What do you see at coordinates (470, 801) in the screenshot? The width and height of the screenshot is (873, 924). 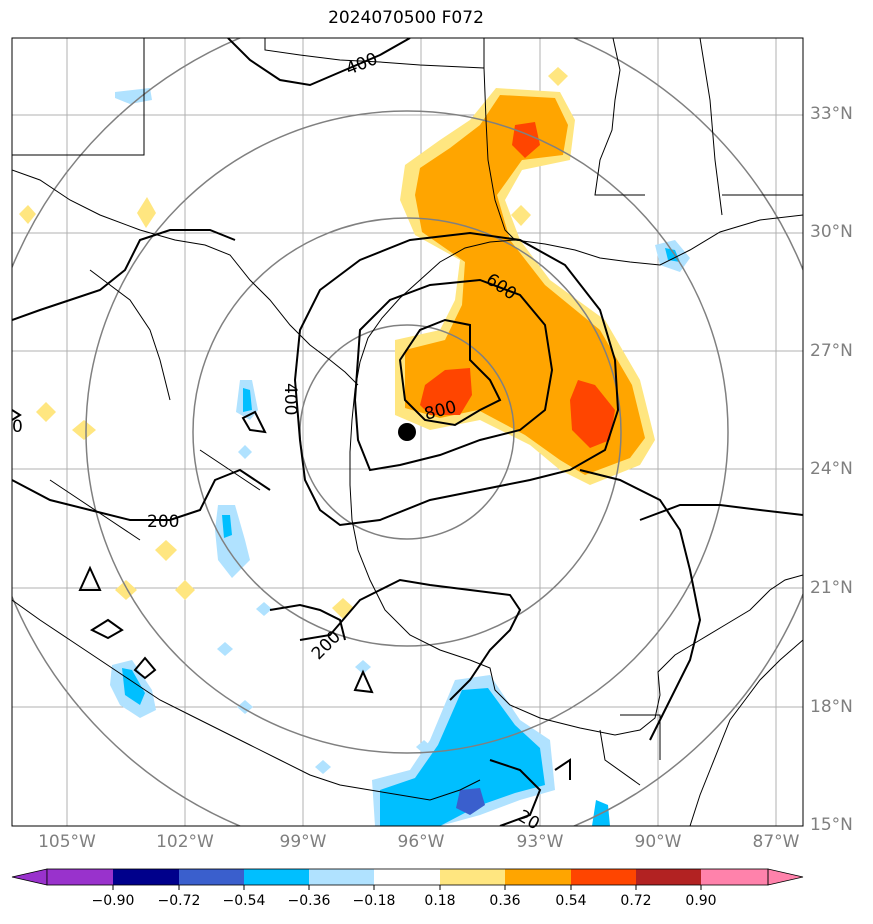 I see `shading-navy-south` at bounding box center [470, 801].